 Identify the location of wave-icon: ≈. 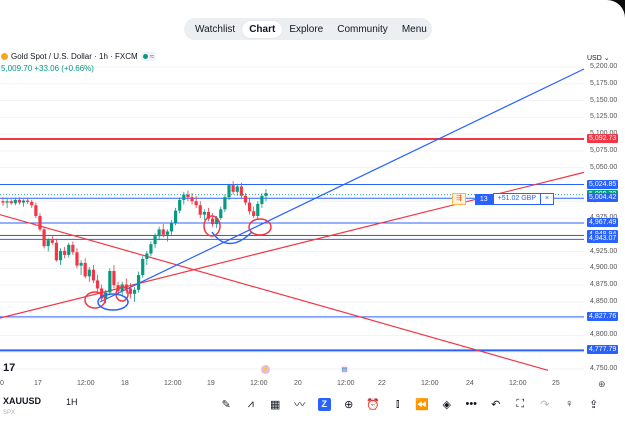
(152, 56).